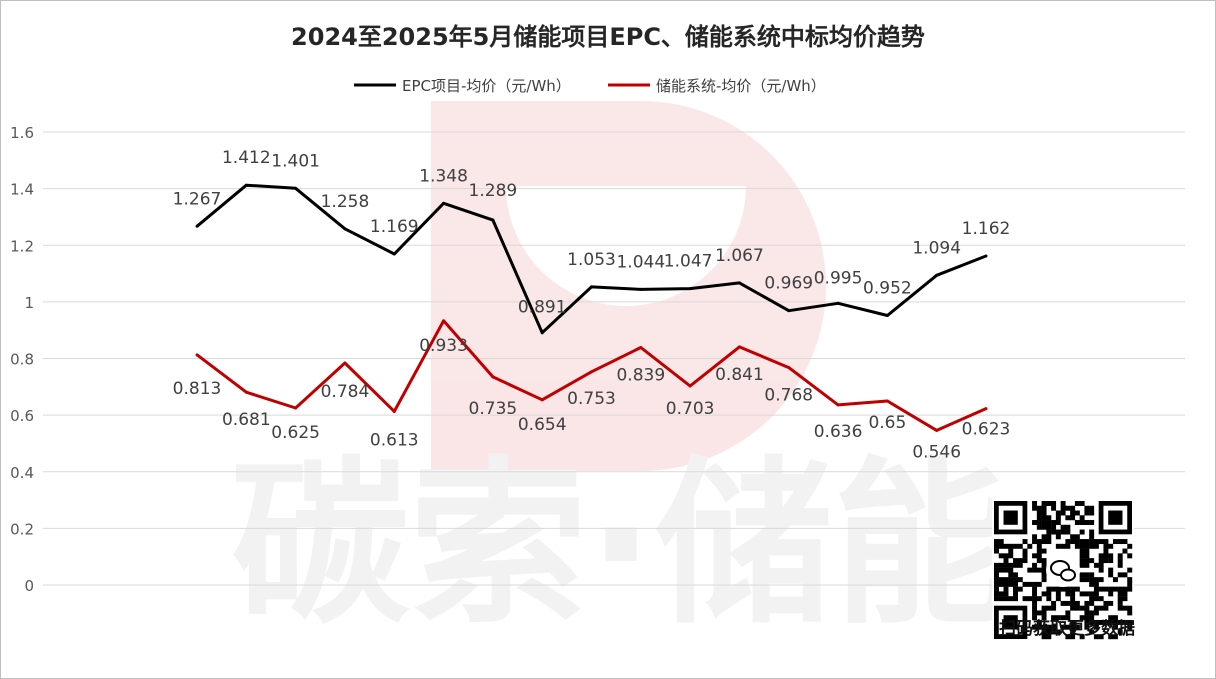 This screenshot has height=679, width=1216. I want to click on y-tick-label: 0, so click(29, 586).